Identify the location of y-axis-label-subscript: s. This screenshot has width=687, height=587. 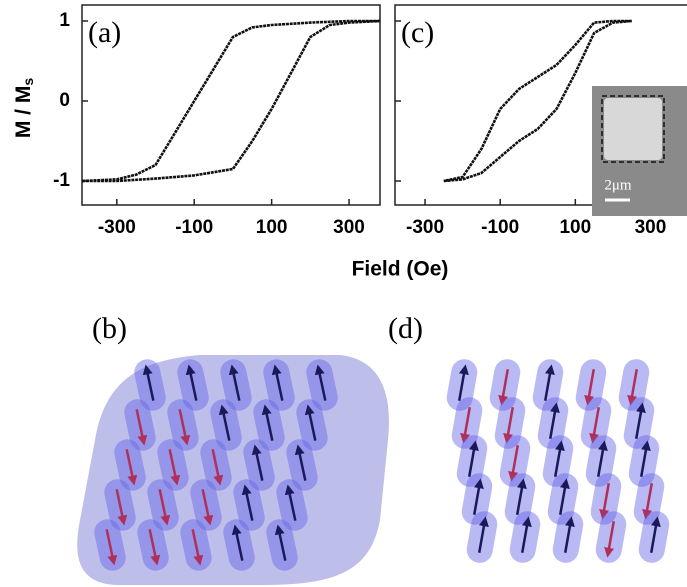
(28, 82).